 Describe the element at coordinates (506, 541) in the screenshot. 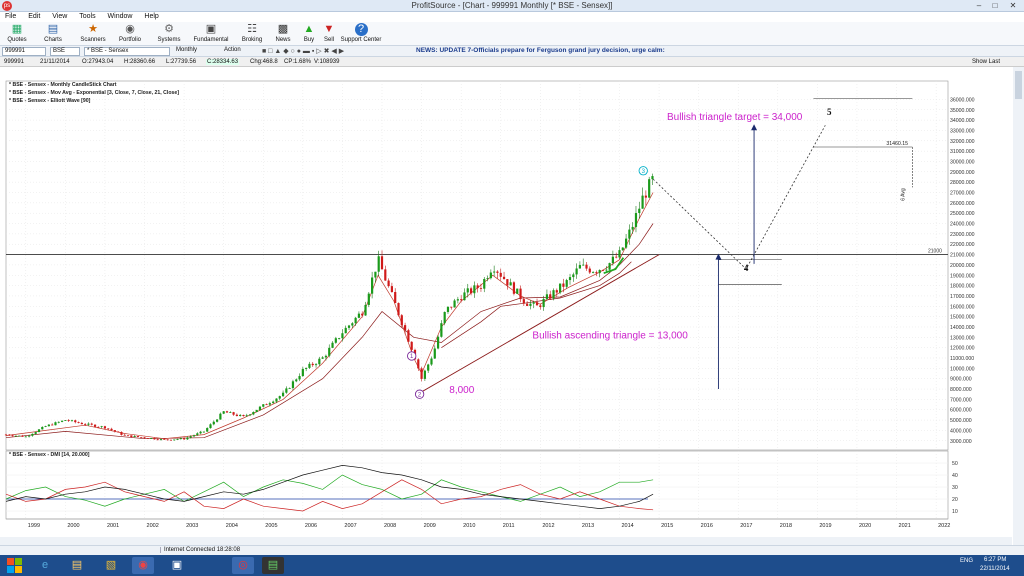

I see `horizontal-scrollbar` at that location.